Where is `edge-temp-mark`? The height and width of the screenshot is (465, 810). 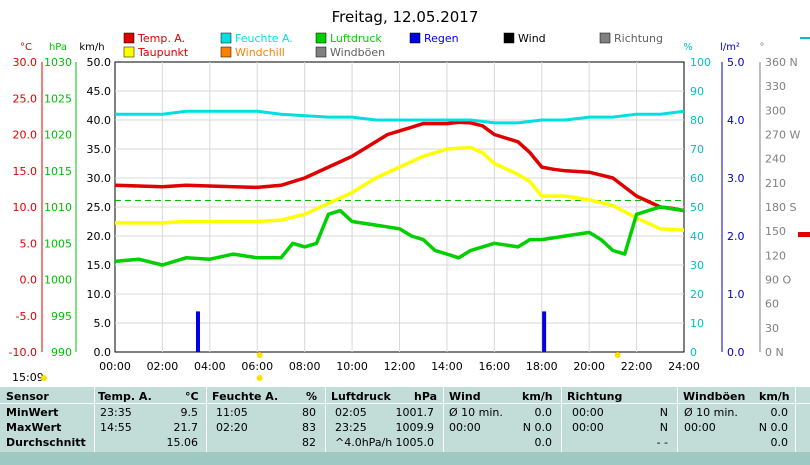 edge-temp-mark is located at coordinates (804, 234).